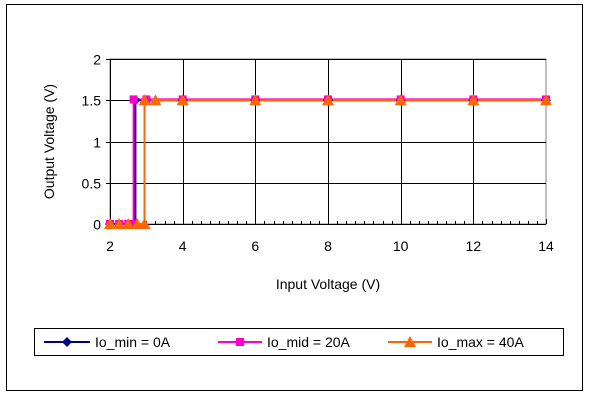 The width and height of the screenshot is (589, 398). I want to click on x-tick-label: 4, so click(183, 246).